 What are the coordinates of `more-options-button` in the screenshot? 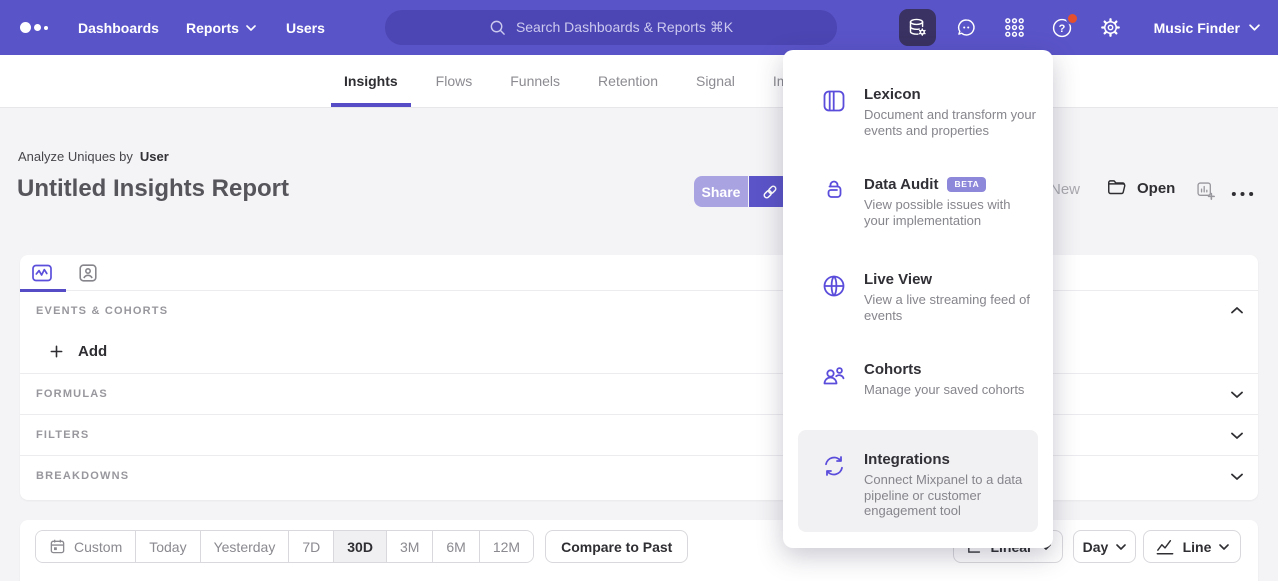 It's located at (1242, 193).